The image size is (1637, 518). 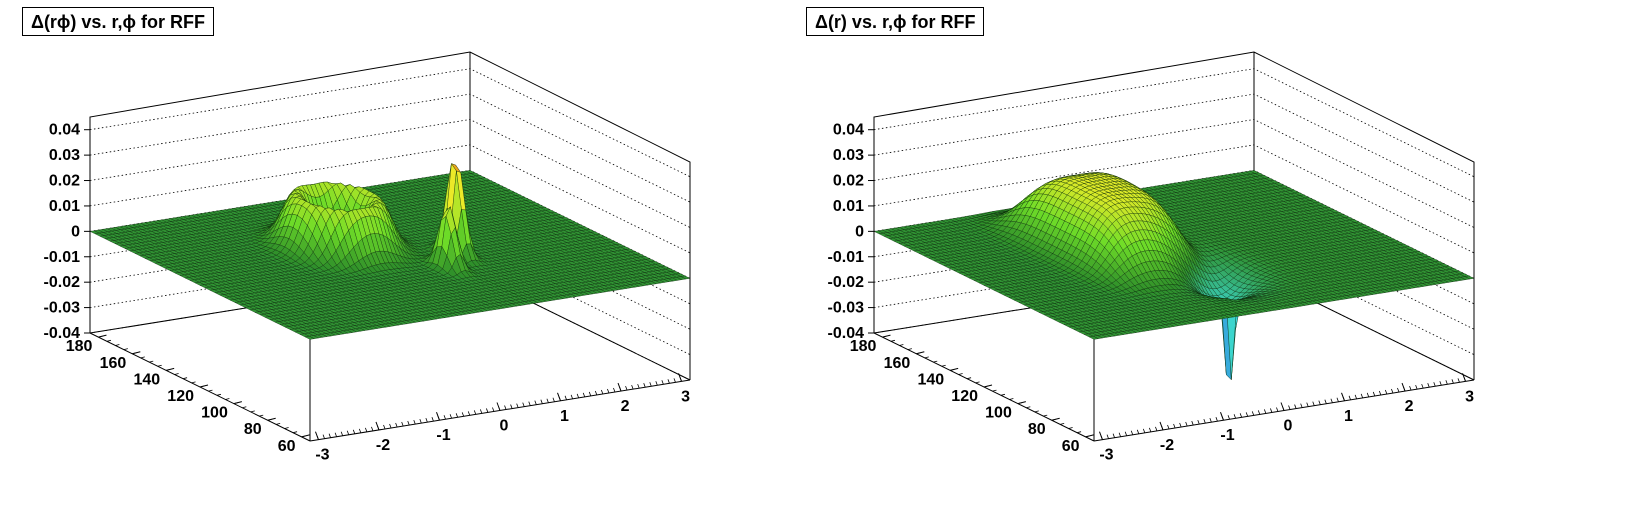 What do you see at coordinates (79, 346) in the screenshot?
I see `y-tick-label: 180` at bounding box center [79, 346].